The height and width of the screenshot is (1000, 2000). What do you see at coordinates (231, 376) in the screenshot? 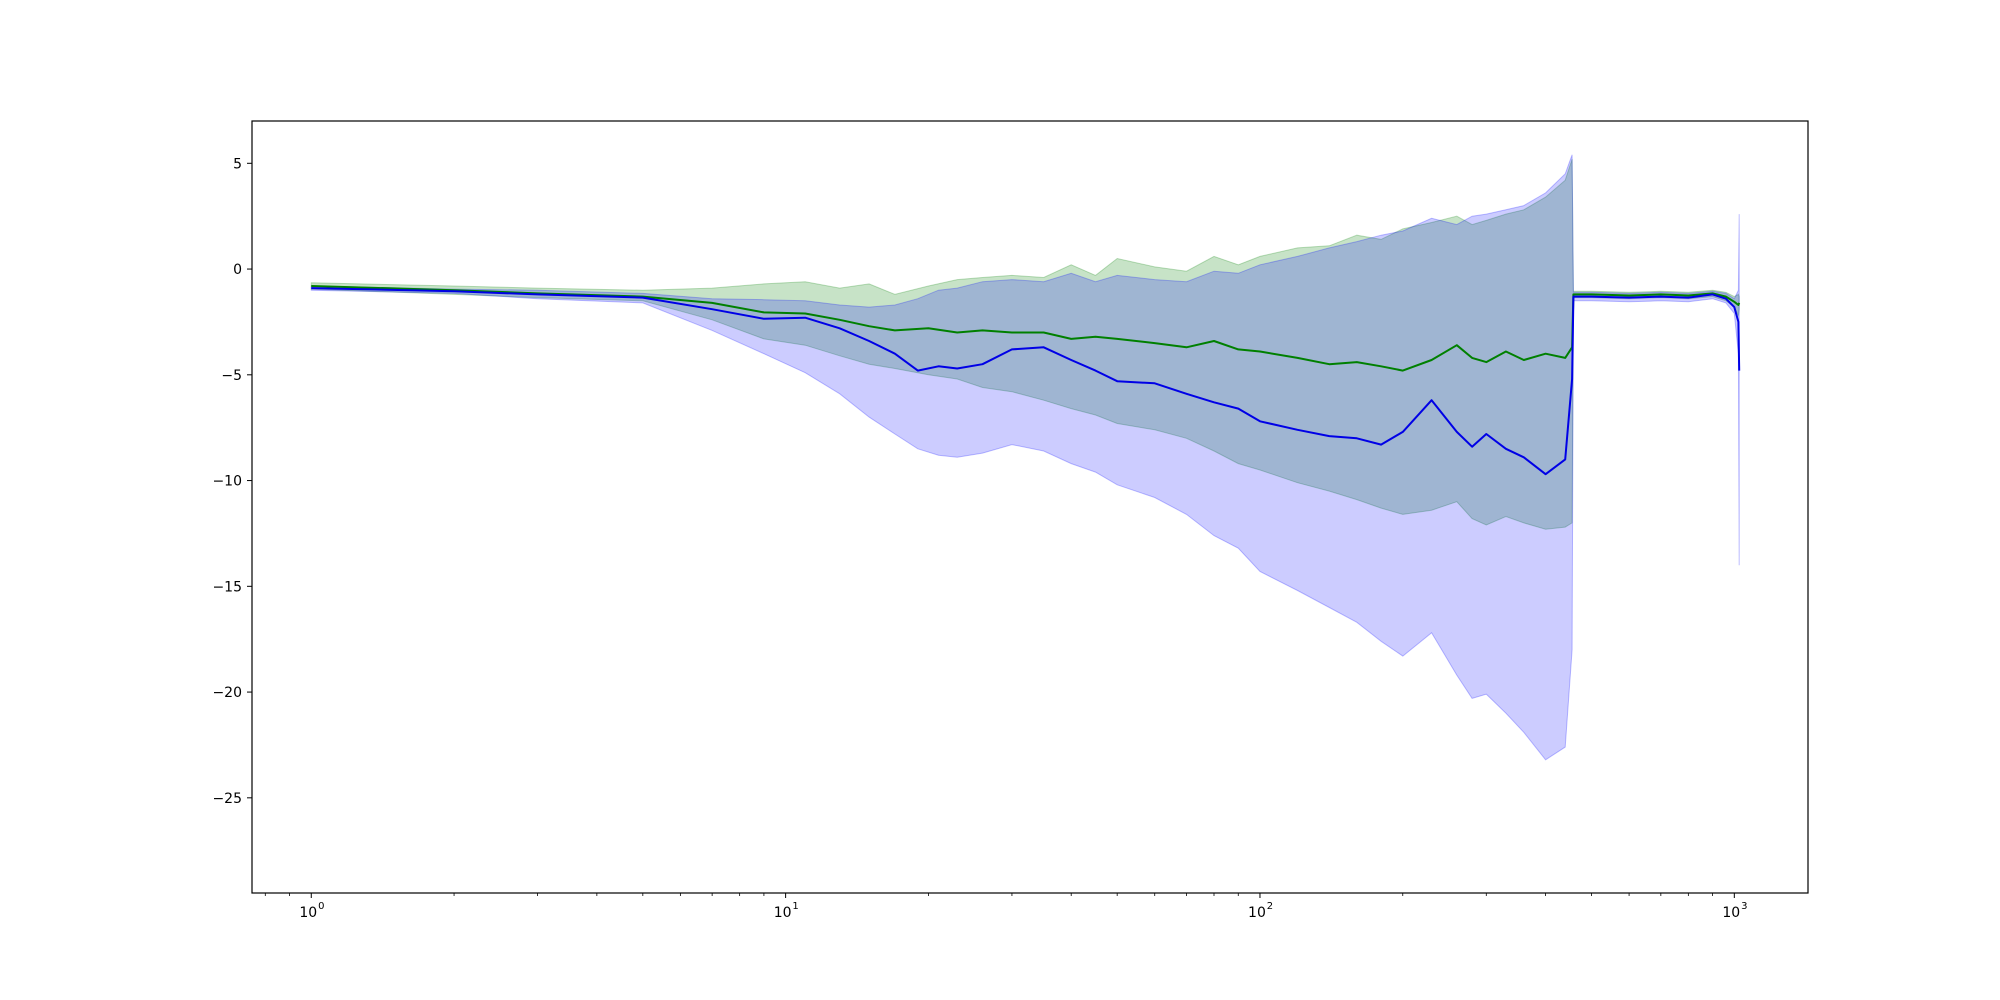
I see `y-tick-label: −5` at bounding box center [231, 376].